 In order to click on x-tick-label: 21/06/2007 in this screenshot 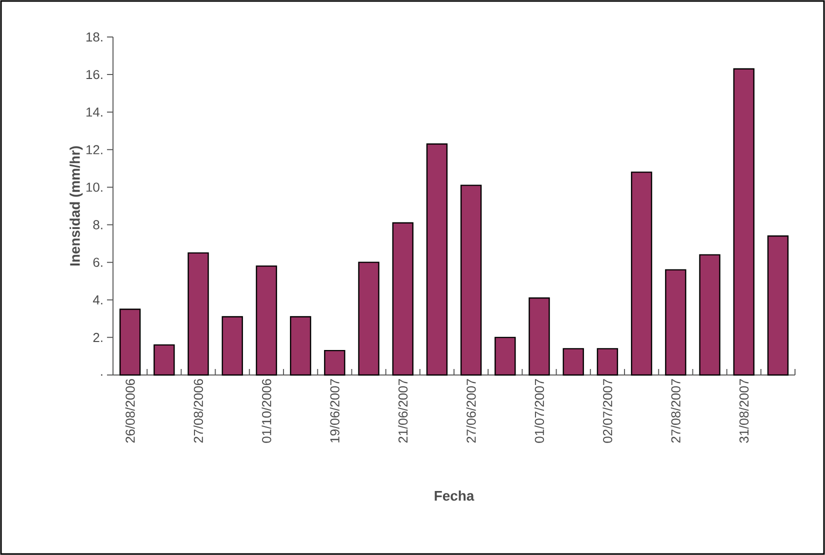, I will do `click(403, 411)`.